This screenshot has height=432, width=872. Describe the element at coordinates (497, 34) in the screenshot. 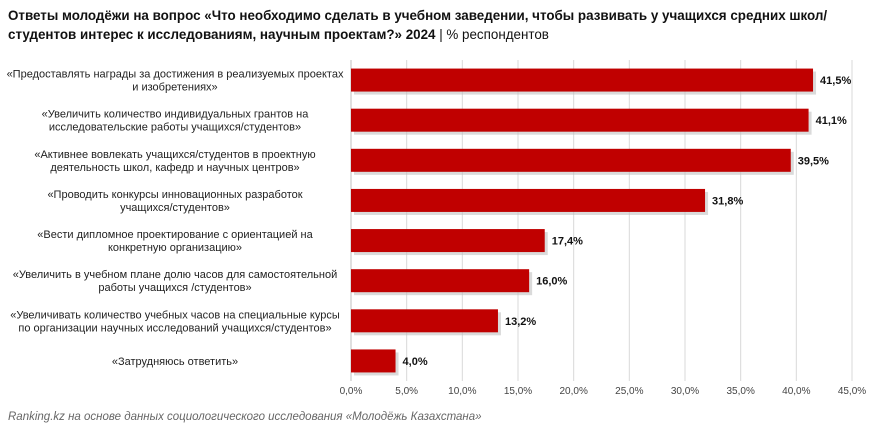

I see `title-unit: % респондентов` at that location.